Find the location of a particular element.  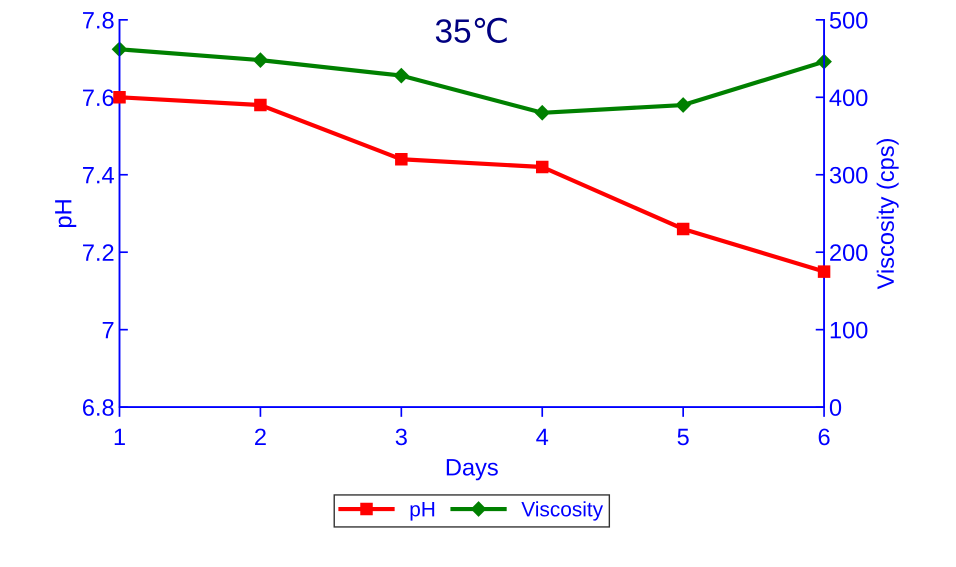

x-tick-label: 4 is located at coordinates (542, 437).